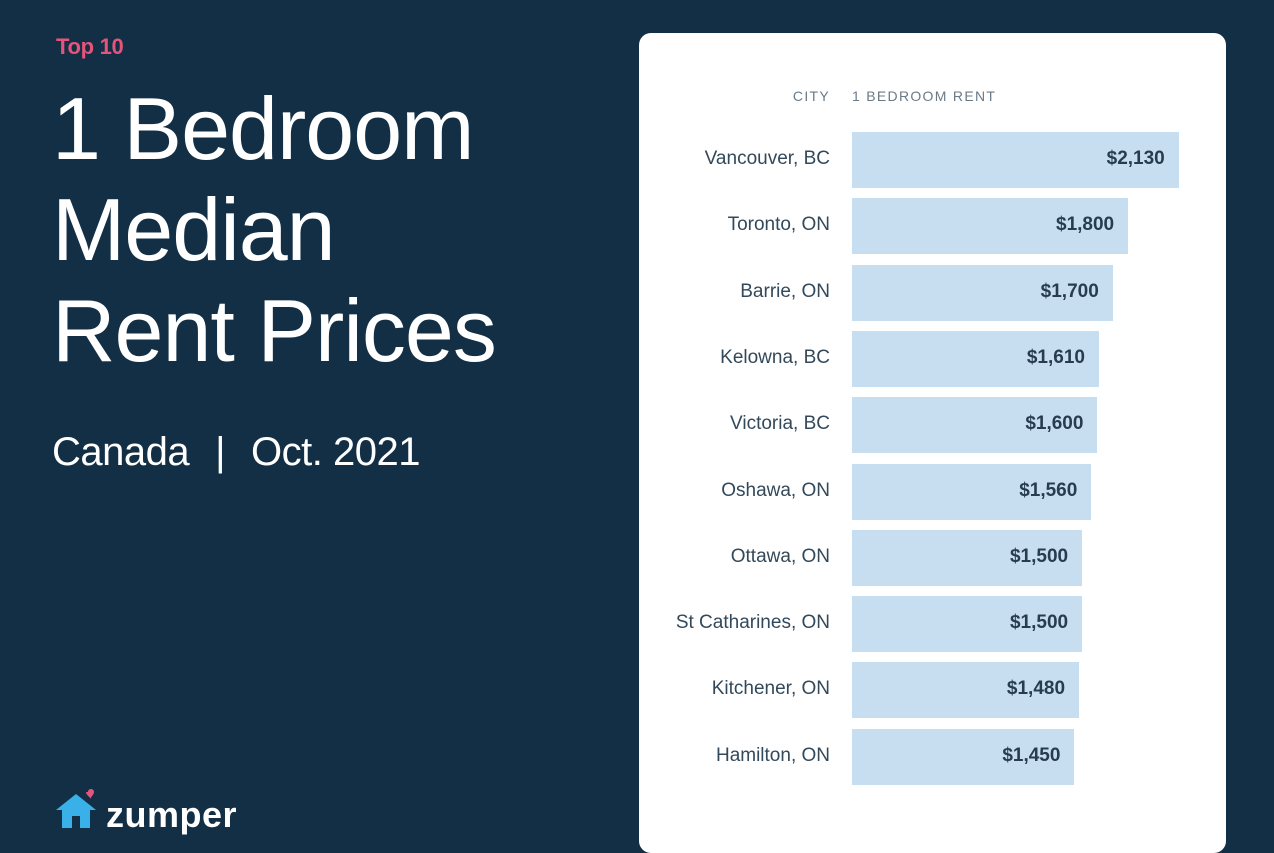  Describe the element at coordinates (1055, 357) in the screenshot. I see `rent-value-label: $1,610` at that location.